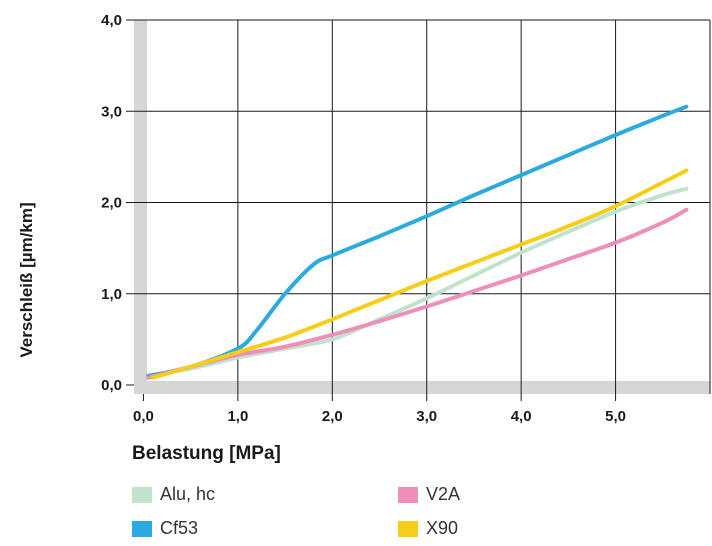 The image size is (712, 546). I want to click on legend-label: Cf53, so click(179, 528).